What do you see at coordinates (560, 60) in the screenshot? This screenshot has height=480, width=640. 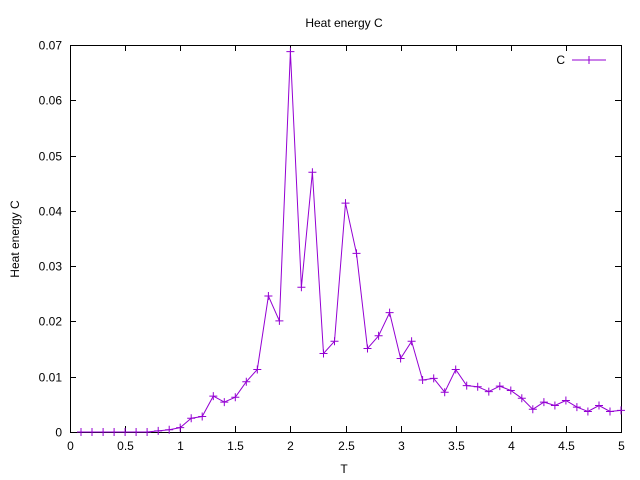 I see `legend-label-c: C` at bounding box center [560, 60].